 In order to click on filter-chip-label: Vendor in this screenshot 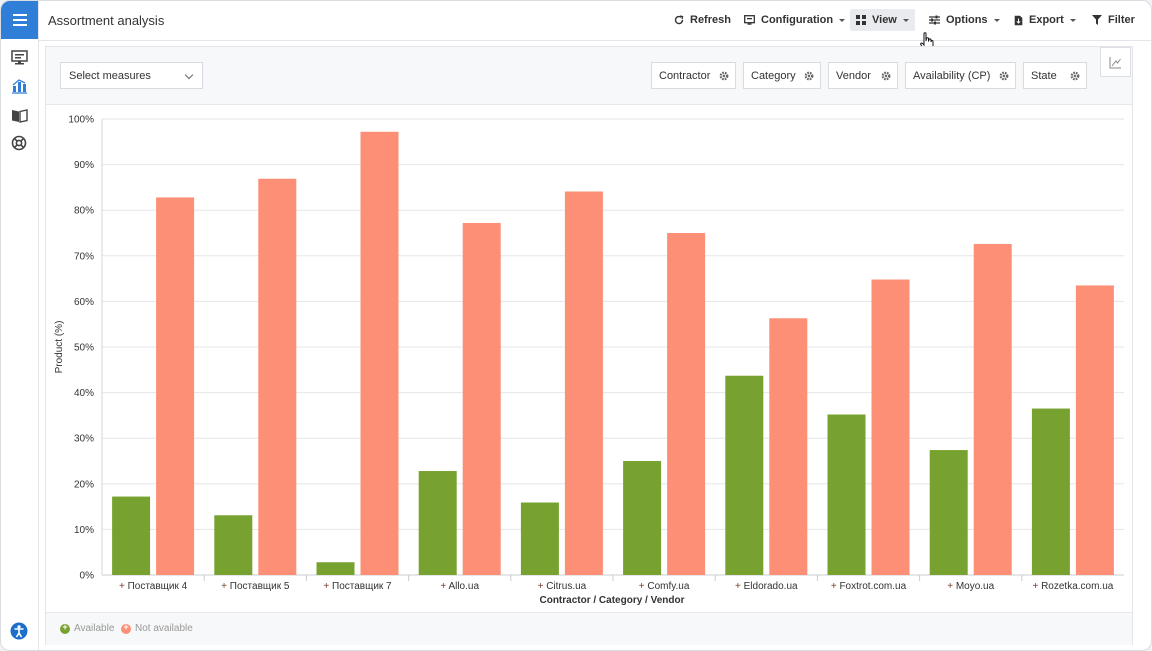, I will do `click(853, 76)`.